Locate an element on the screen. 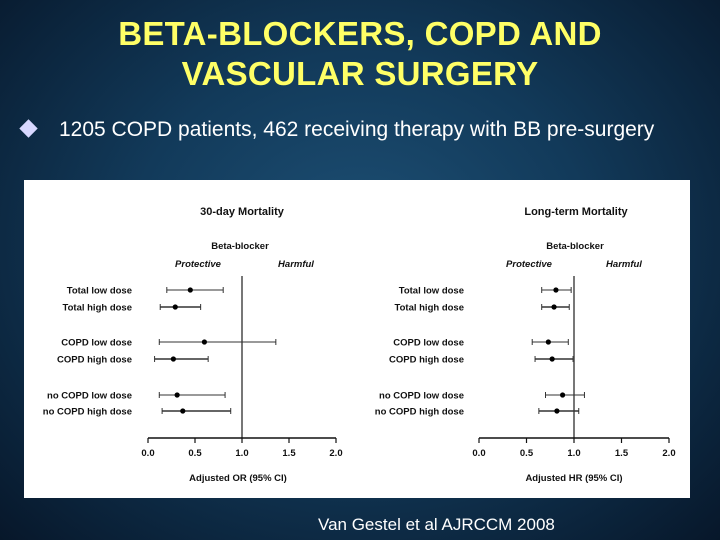 This screenshot has height=540, width=720. panel2-row-label: Total high dose is located at coordinates (430, 308).